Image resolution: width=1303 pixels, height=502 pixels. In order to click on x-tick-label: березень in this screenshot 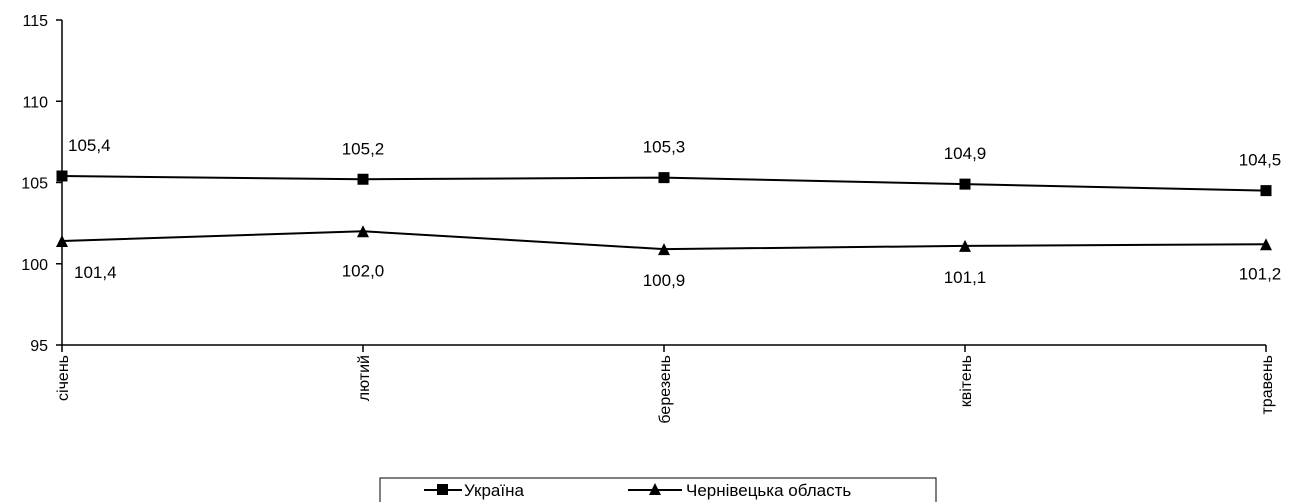, I will do `click(665, 389)`.